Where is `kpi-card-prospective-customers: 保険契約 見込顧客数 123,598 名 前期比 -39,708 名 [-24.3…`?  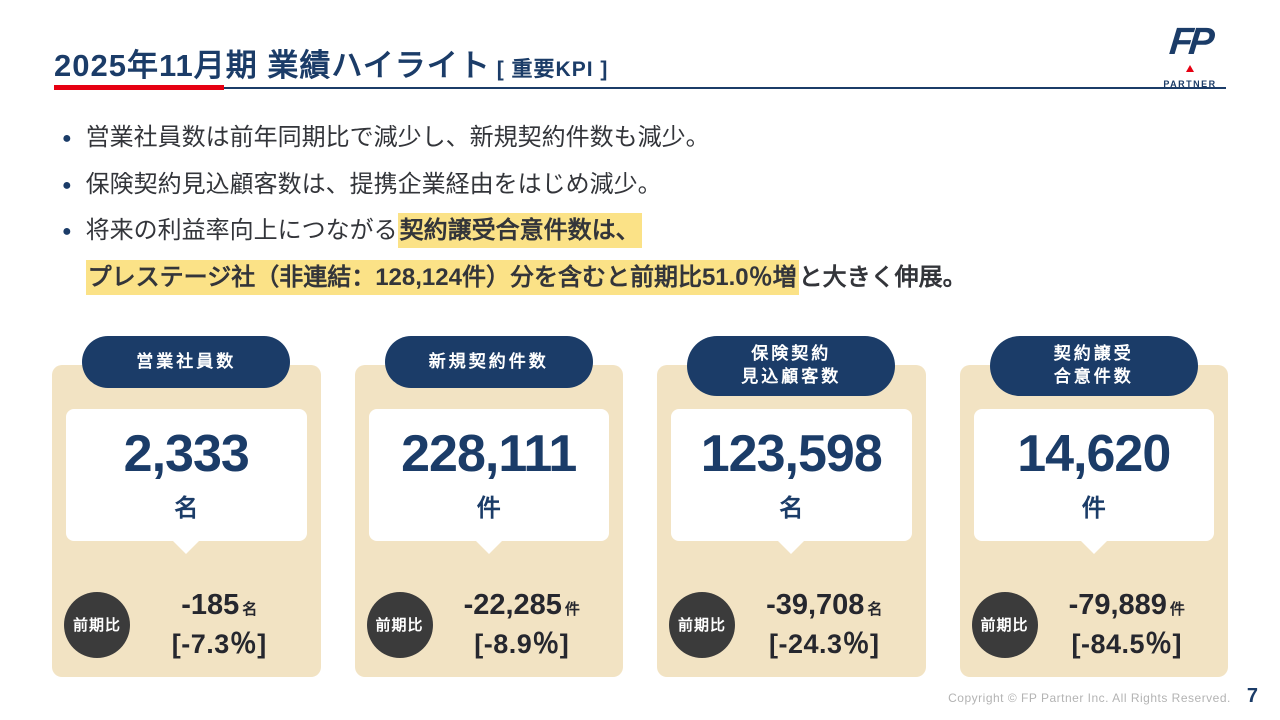
kpi-card-prospective-customers: 保険契約 見込顧客数 123,598 名 前期比 -39,708 名 [-24.3… is located at coordinates (791, 506).